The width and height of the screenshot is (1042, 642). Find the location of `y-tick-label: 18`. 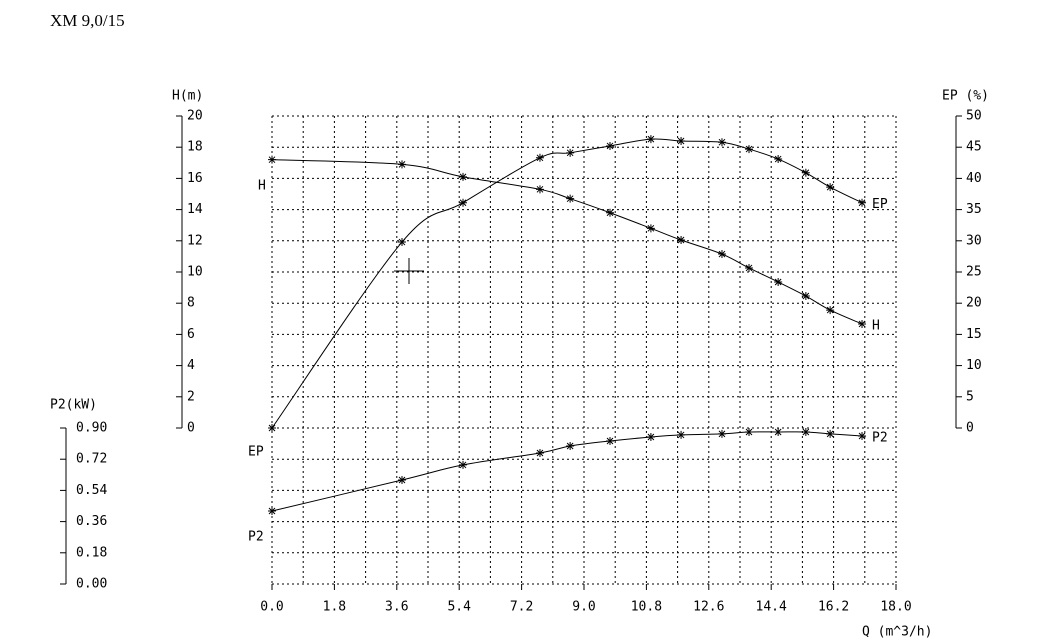

y-tick-label: 18 is located at coordinates (195, 147).